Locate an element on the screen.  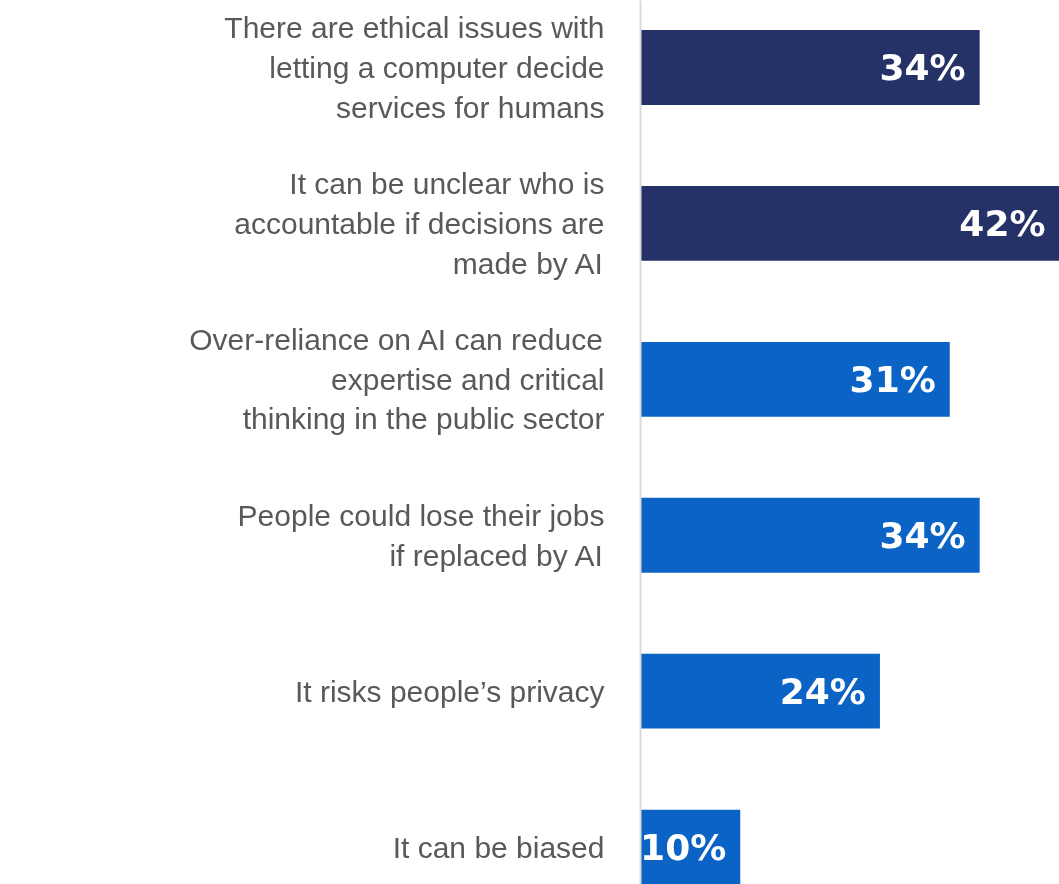
y-tick-label: There are ethical issues with letting a computer decide services for humans is located at coordinates (414, 67).